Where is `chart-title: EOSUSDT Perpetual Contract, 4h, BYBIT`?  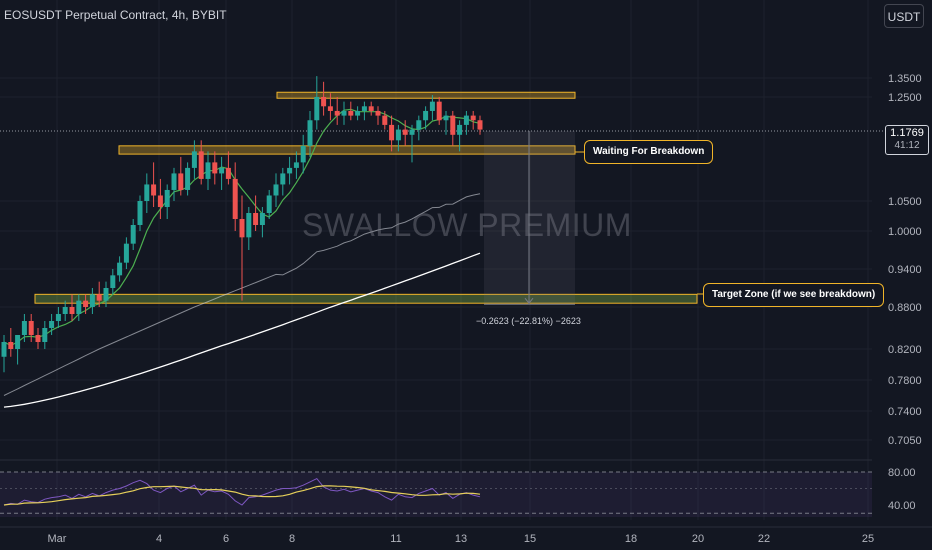 chart-title: EOSUSDT Perpetual Contract, 4h, BYBIT is located at coordinates (115, 15).